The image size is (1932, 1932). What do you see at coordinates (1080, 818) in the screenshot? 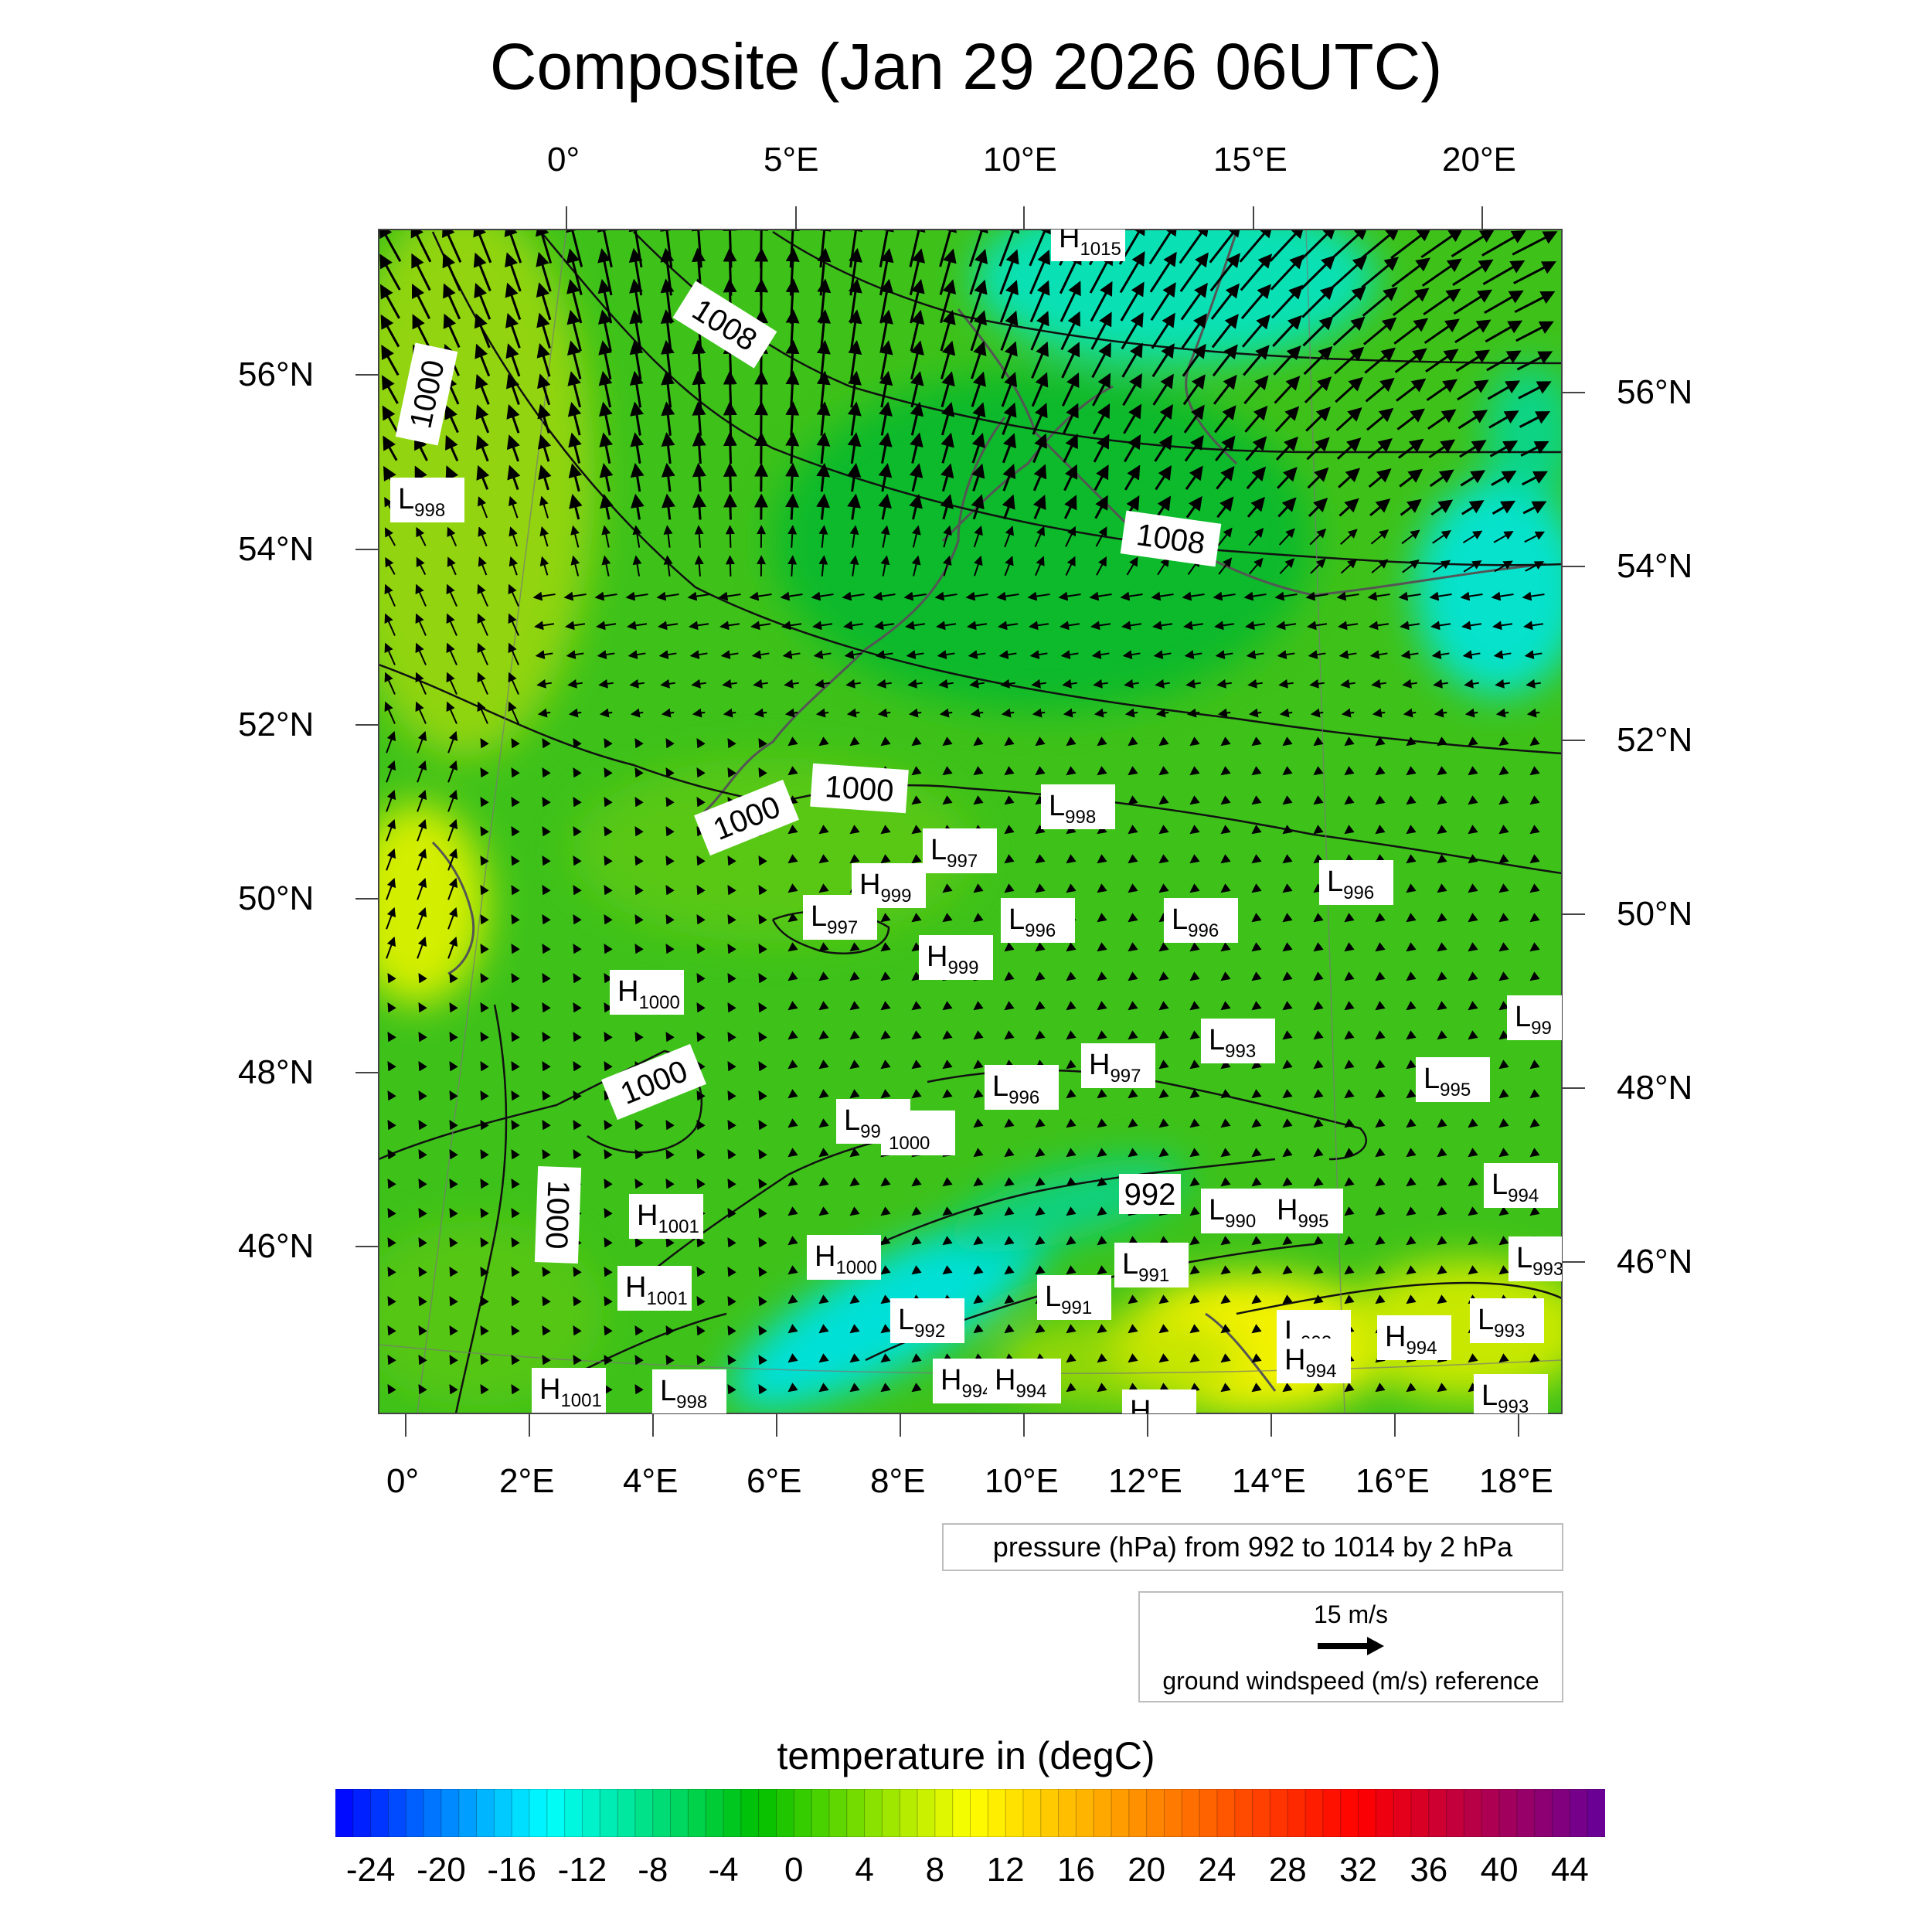
I see `pressure-center-value: 998` at bounding box center [1080, 818].